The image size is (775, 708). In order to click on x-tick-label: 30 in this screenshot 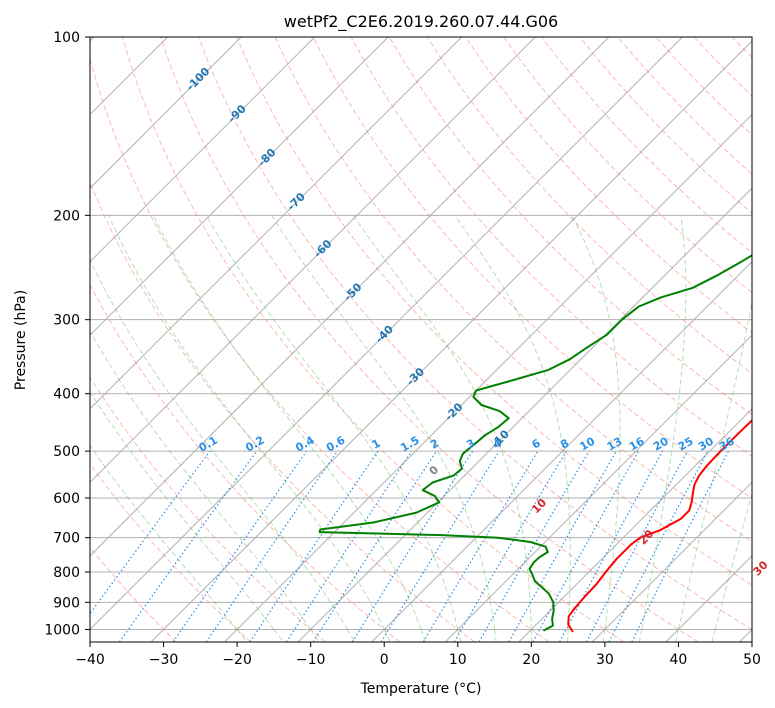, I will do `click(605, 660)`.